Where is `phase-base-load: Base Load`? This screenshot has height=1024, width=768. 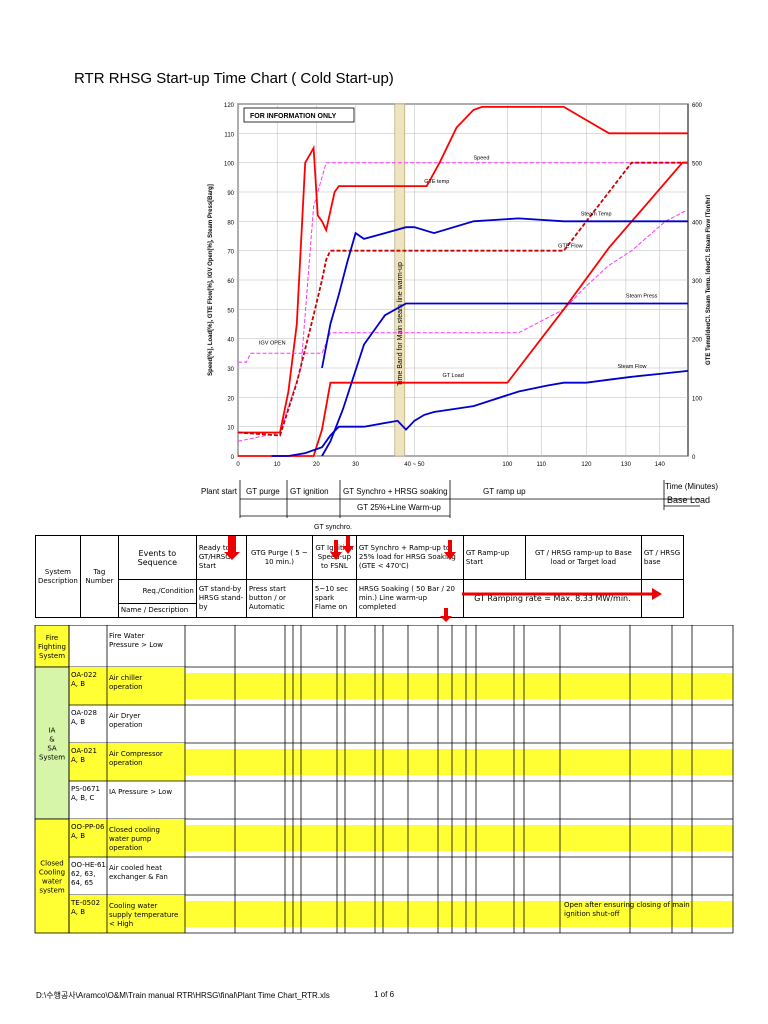
phase-base-load: Base Load is located at coordinates (689, 500).